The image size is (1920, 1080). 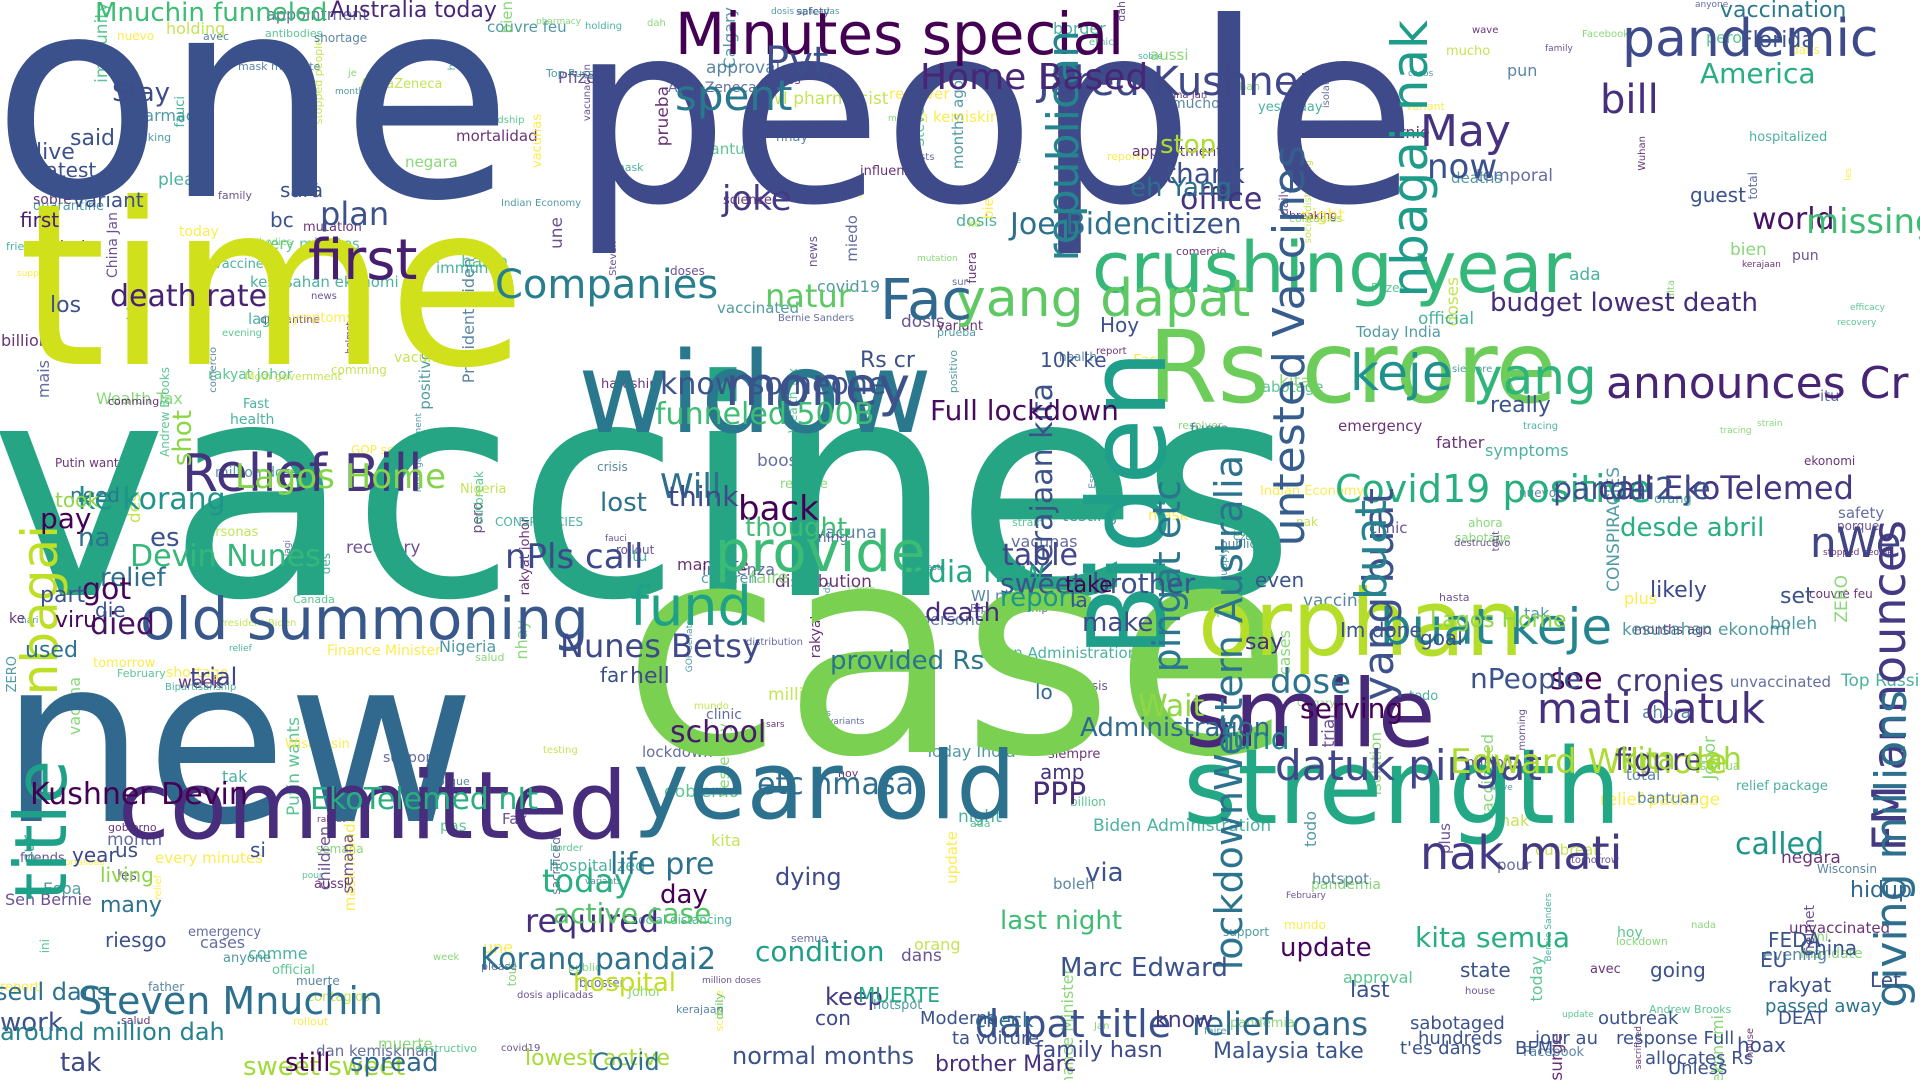 What do you see at coordinates (1489, 763) in the screenshot?
I see `filler-word: million` at bounding box center [1489, 763].